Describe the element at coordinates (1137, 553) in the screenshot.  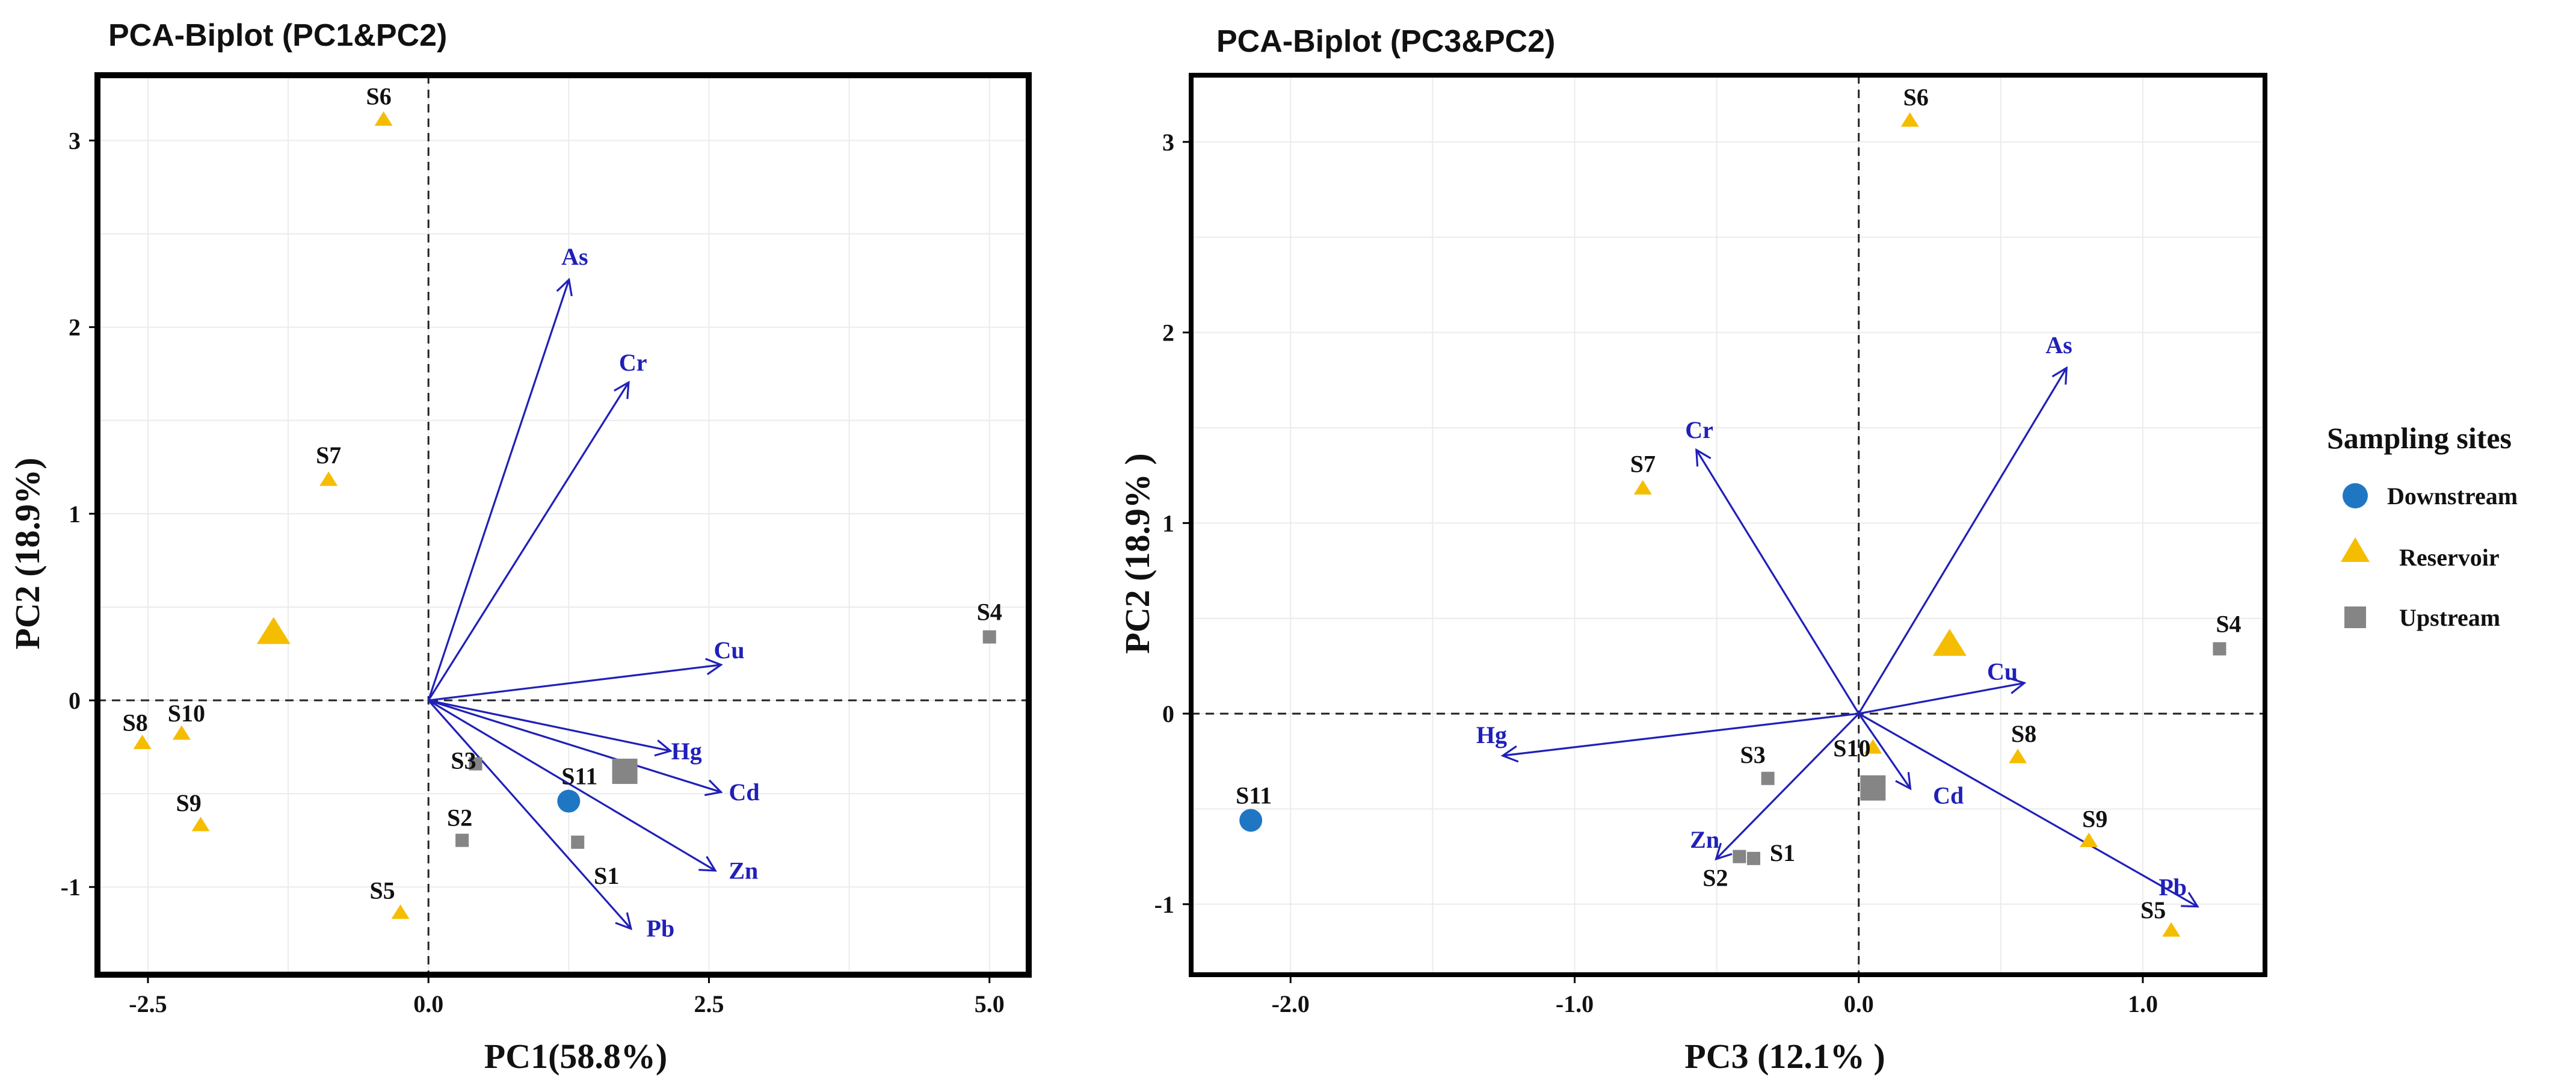
I see `chart2-y-axis-title: PC2 (18.9% )` at that location.